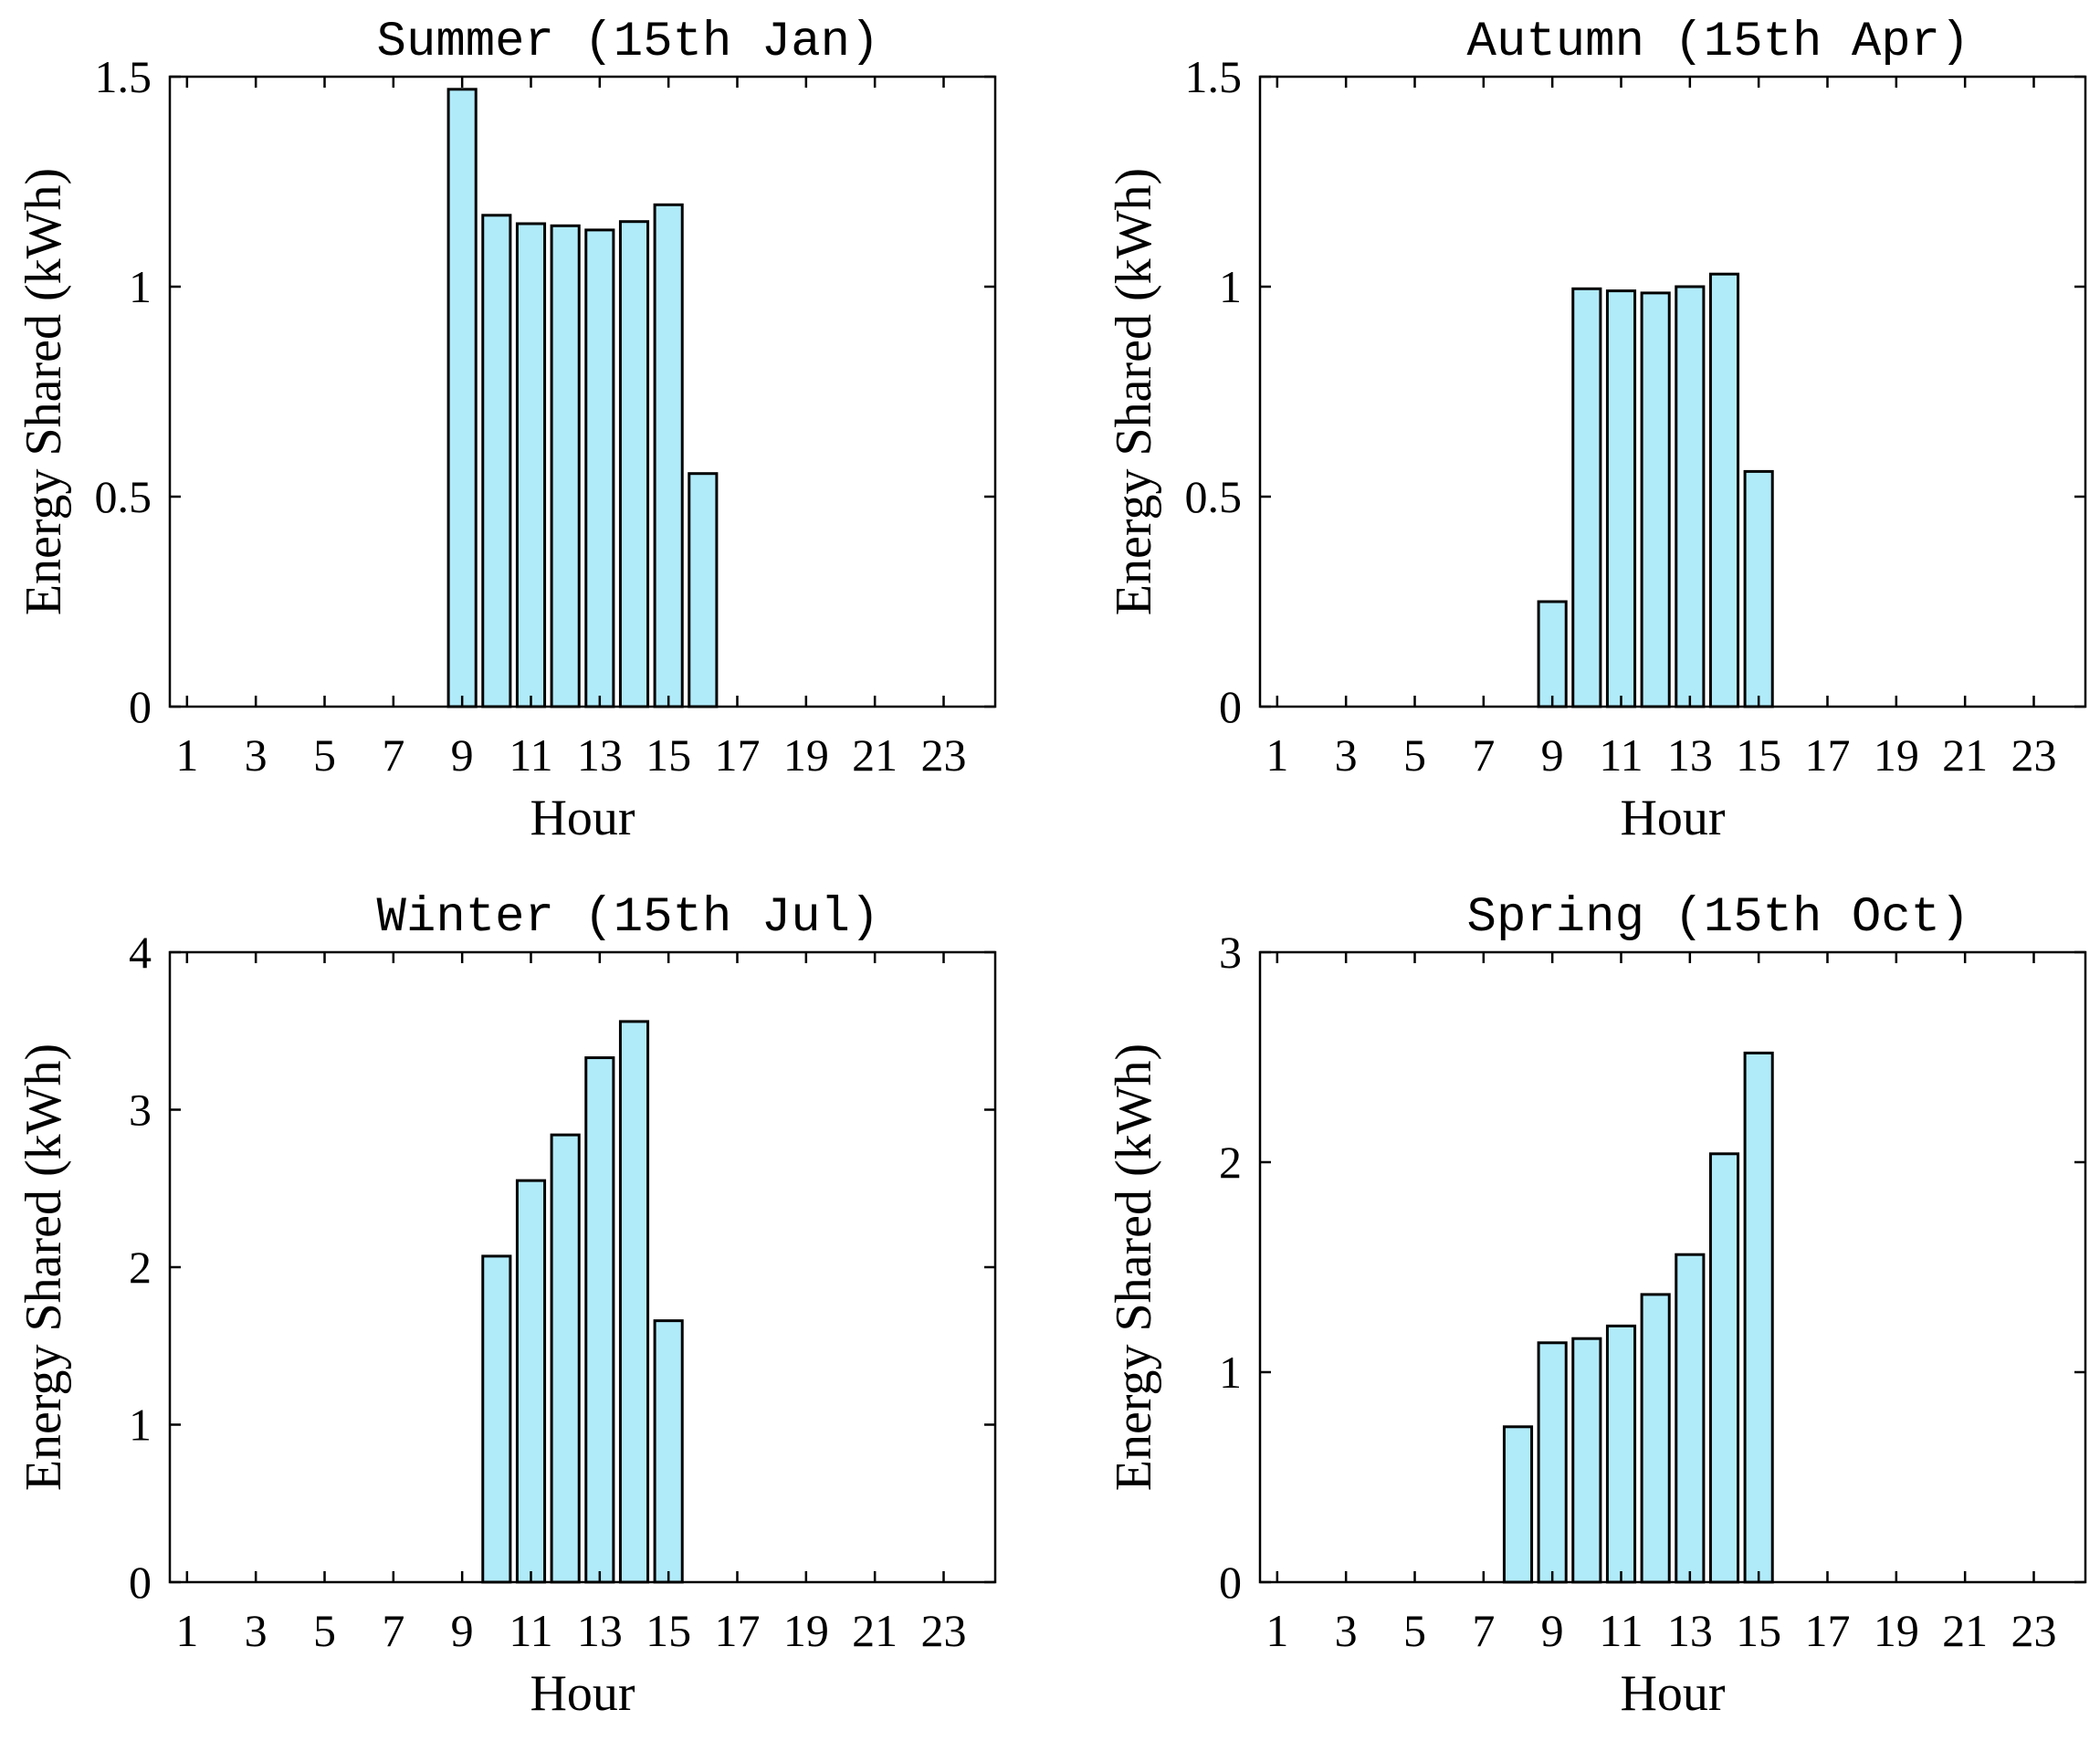  Describe the element at coordinates (628, 42) in the screenshot. I see `subplot-title: Summer (15th Jan)` at that location.